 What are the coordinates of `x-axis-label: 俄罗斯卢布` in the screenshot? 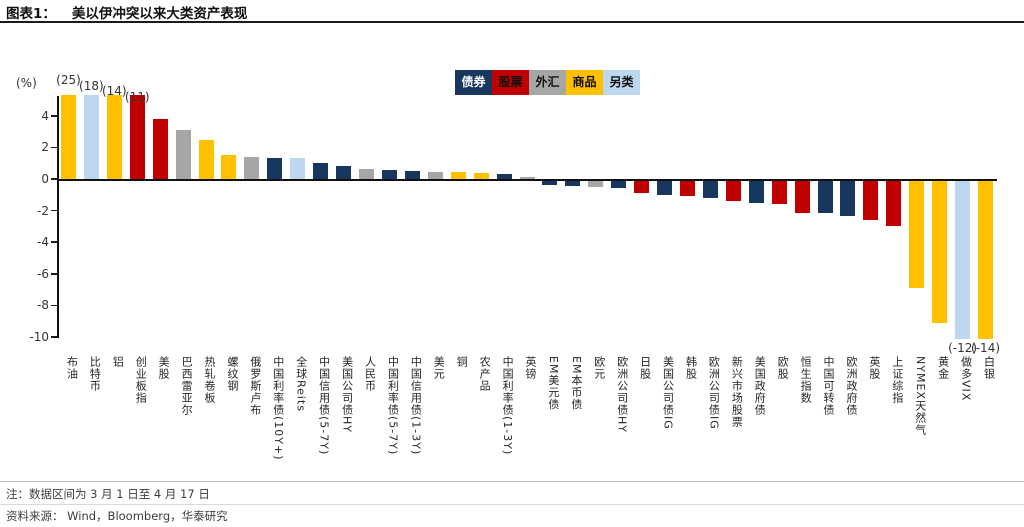 It's located at (255, 386).